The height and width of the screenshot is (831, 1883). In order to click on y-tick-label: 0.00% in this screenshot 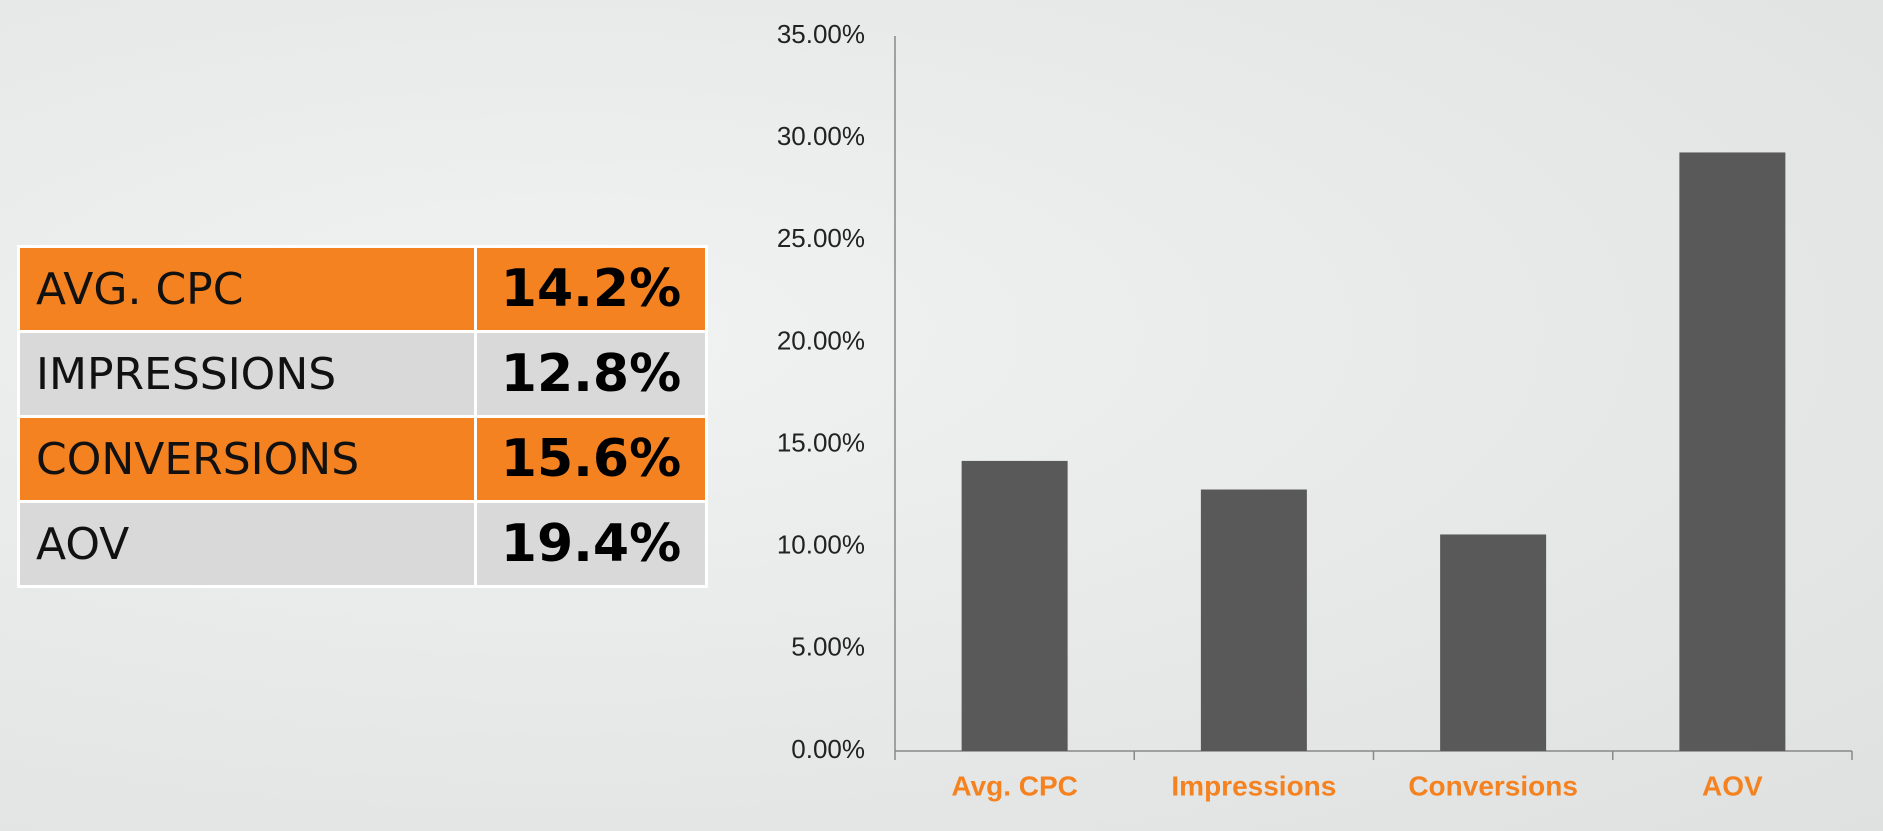, I will do `click(828, 749)`.